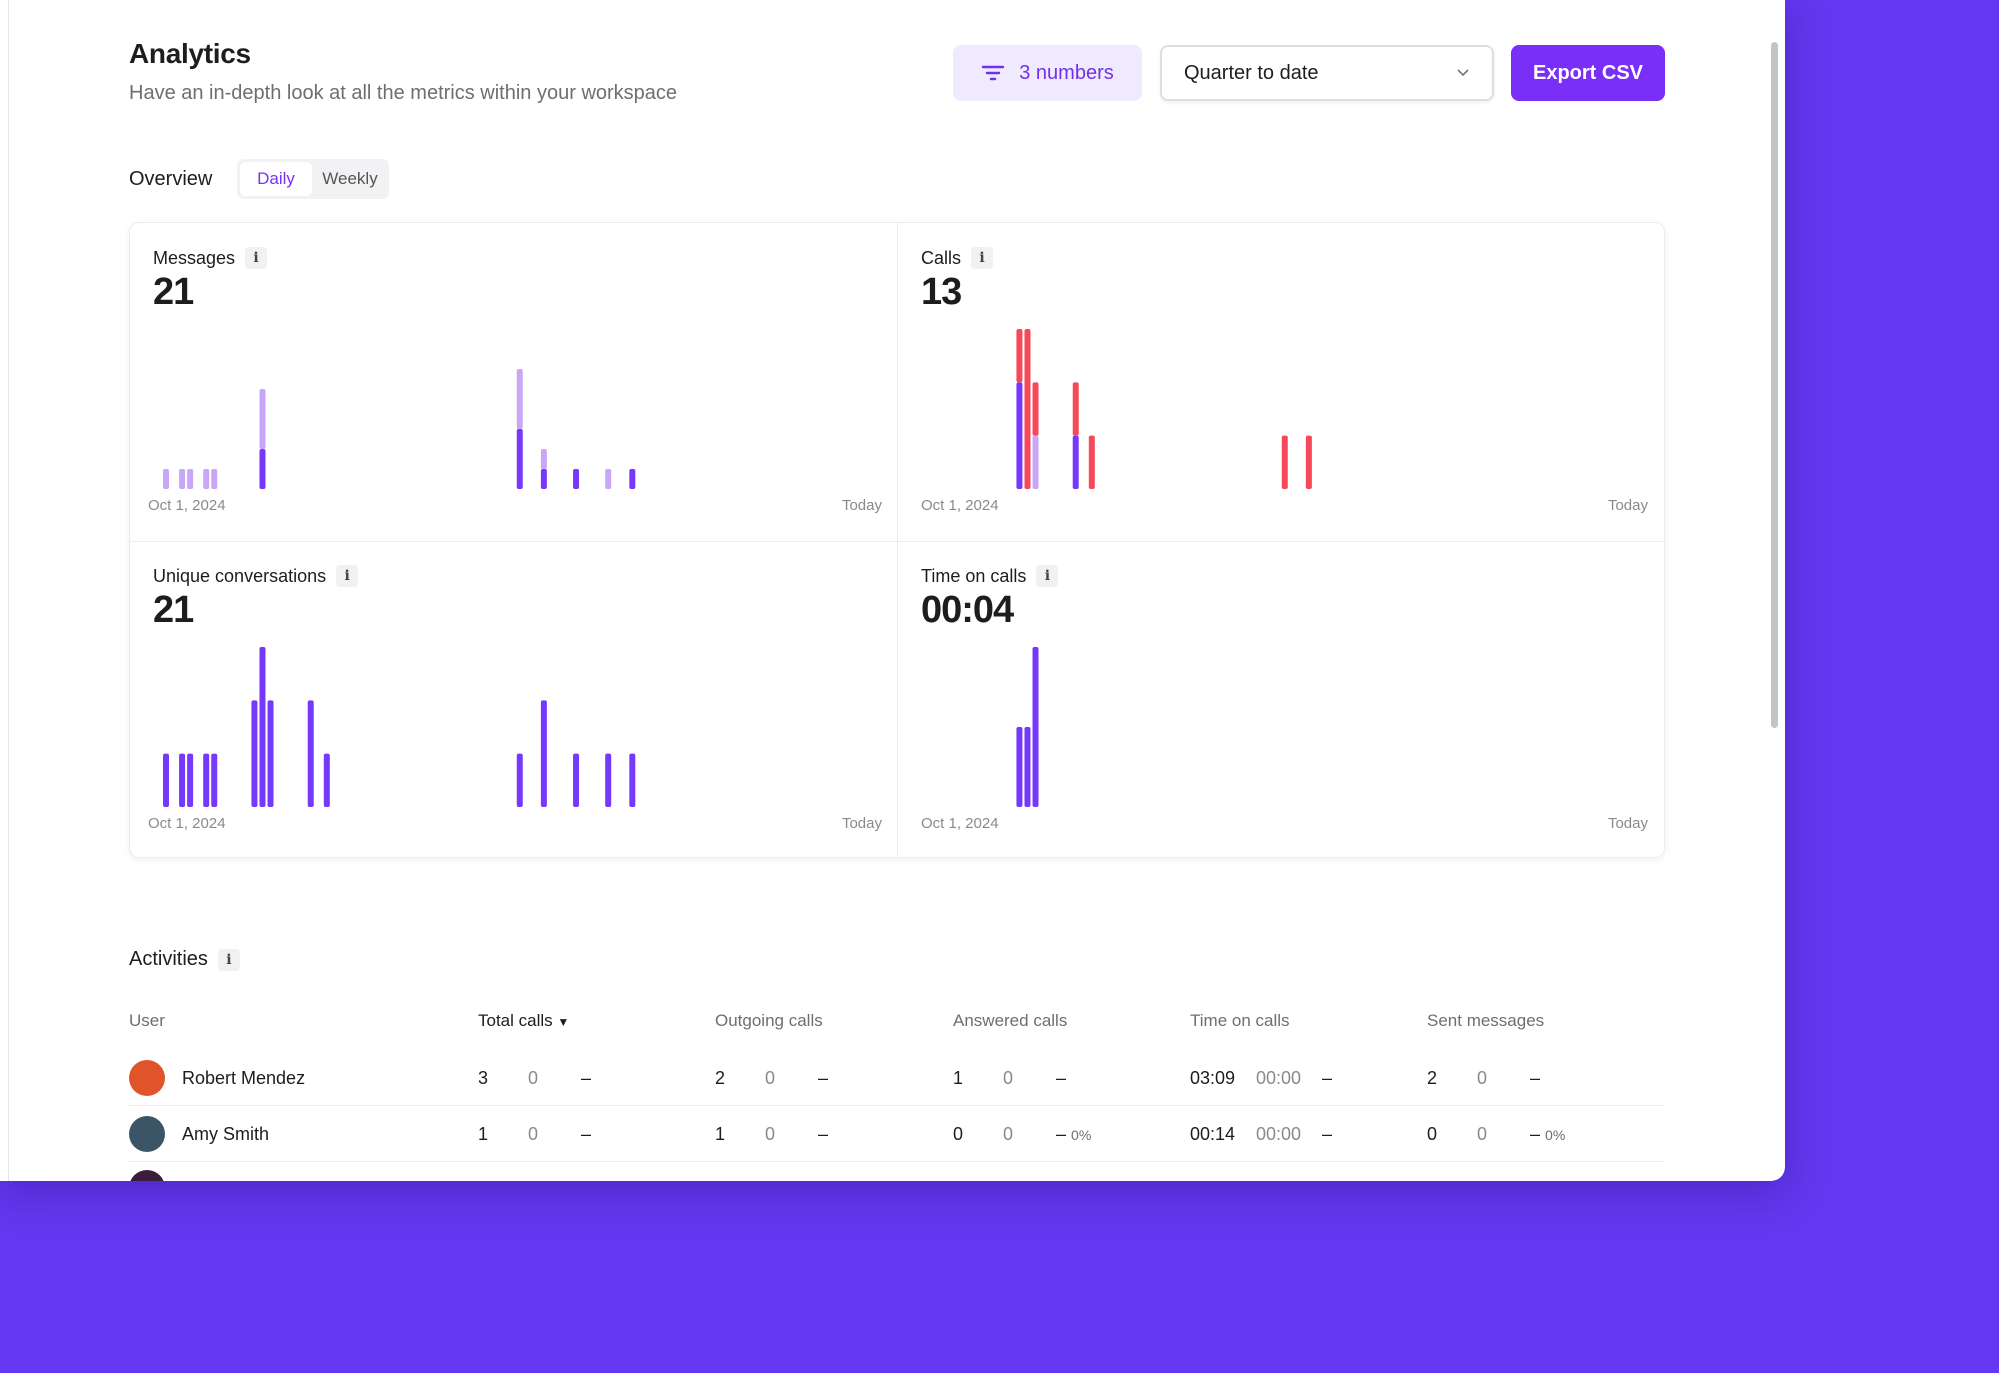 Image resolution: width=1999 pixels, height=1373 pixels. What do you see at coordinates (276, 179) in the screenshot?
I see `tab-daily: Daily` at bounding box center [276, 179].